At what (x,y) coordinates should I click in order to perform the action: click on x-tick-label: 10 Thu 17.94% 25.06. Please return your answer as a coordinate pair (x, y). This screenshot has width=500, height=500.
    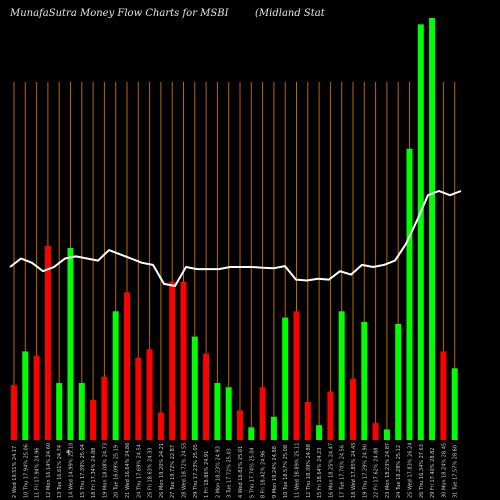
    Looking at the image, I should click on (26, 471).